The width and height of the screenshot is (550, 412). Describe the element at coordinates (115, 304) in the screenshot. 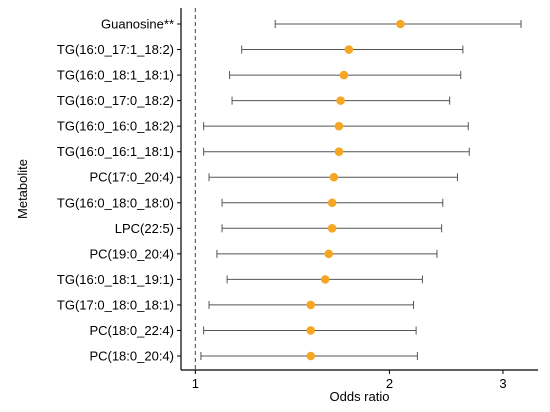

I see `y-tick-label: TG(17:0_18:0_18:1)` at that location.